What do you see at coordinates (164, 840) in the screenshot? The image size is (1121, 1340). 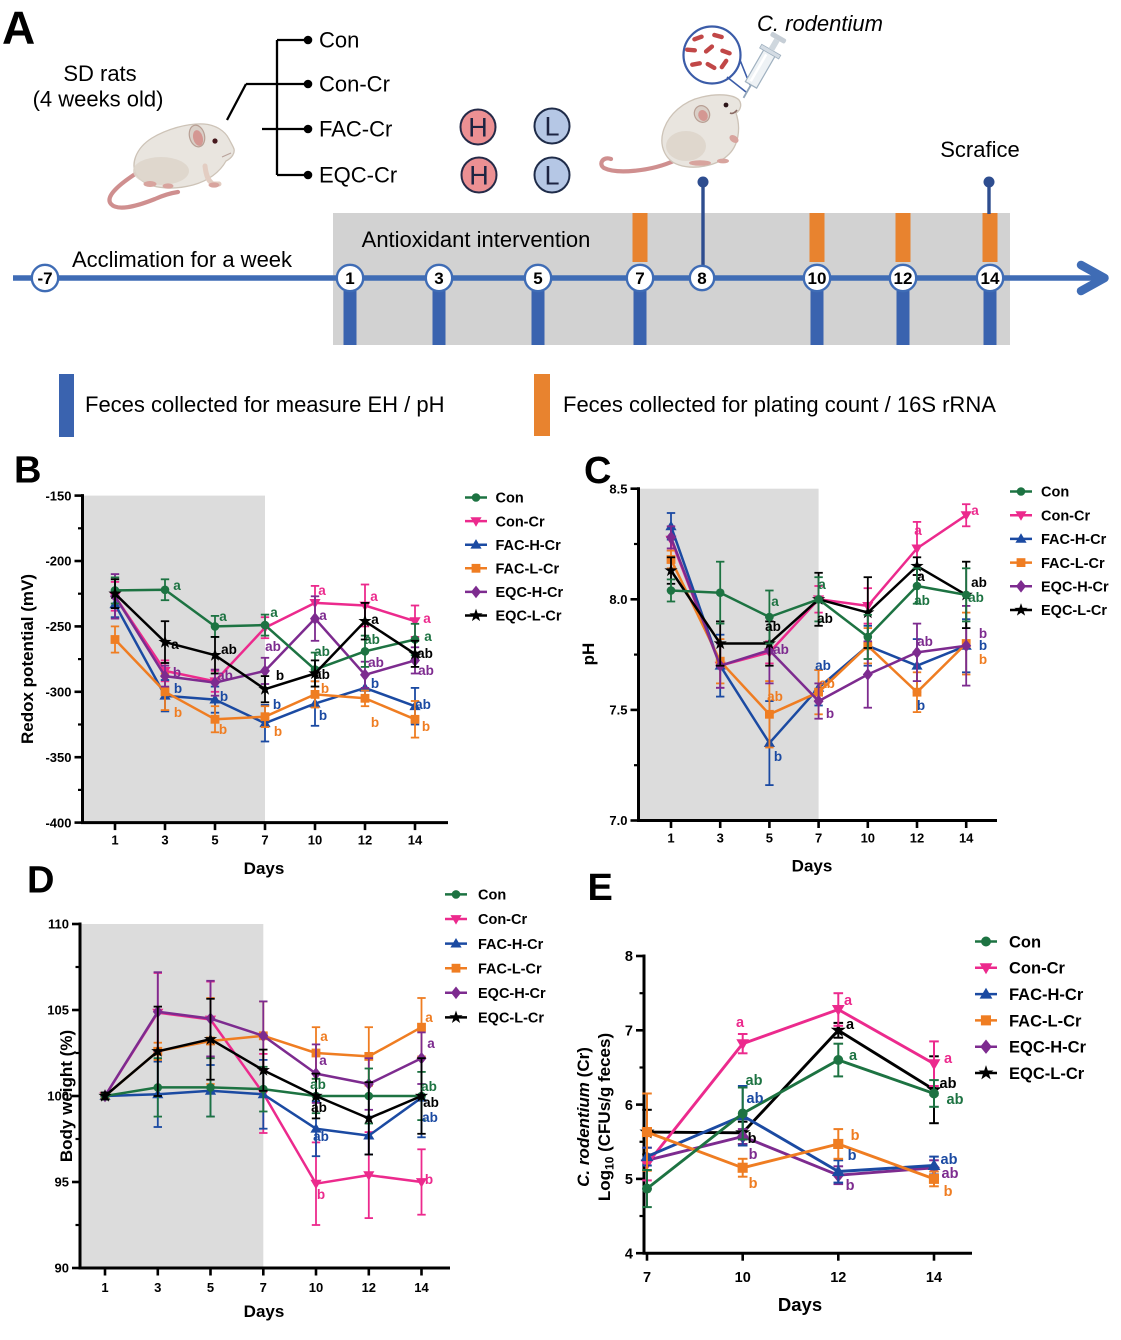 I see `svg-text: 3` at bounding box center [164, 840].